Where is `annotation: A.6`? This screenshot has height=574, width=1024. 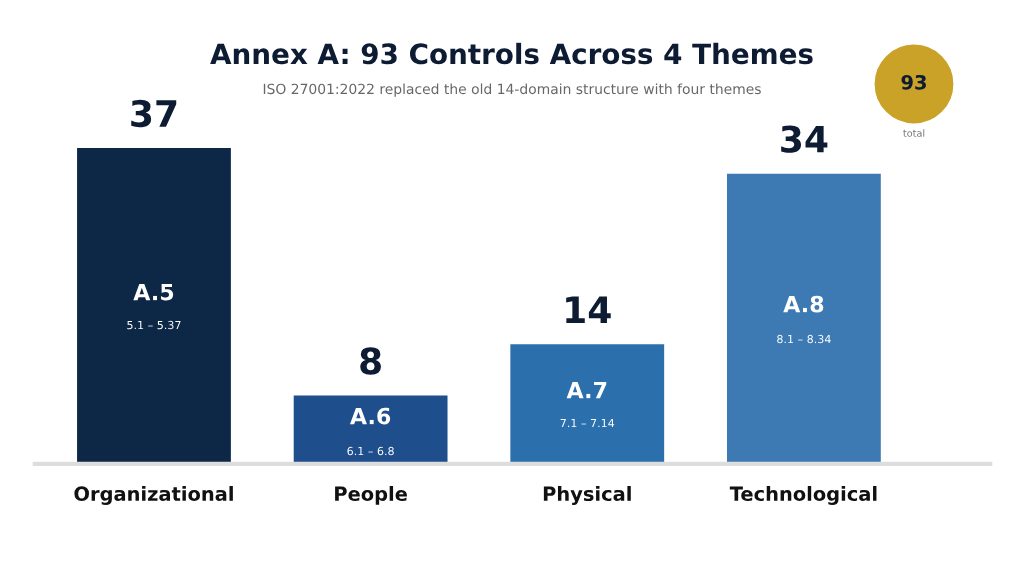 annotation: A.6 is located at coordinates (370, 416).